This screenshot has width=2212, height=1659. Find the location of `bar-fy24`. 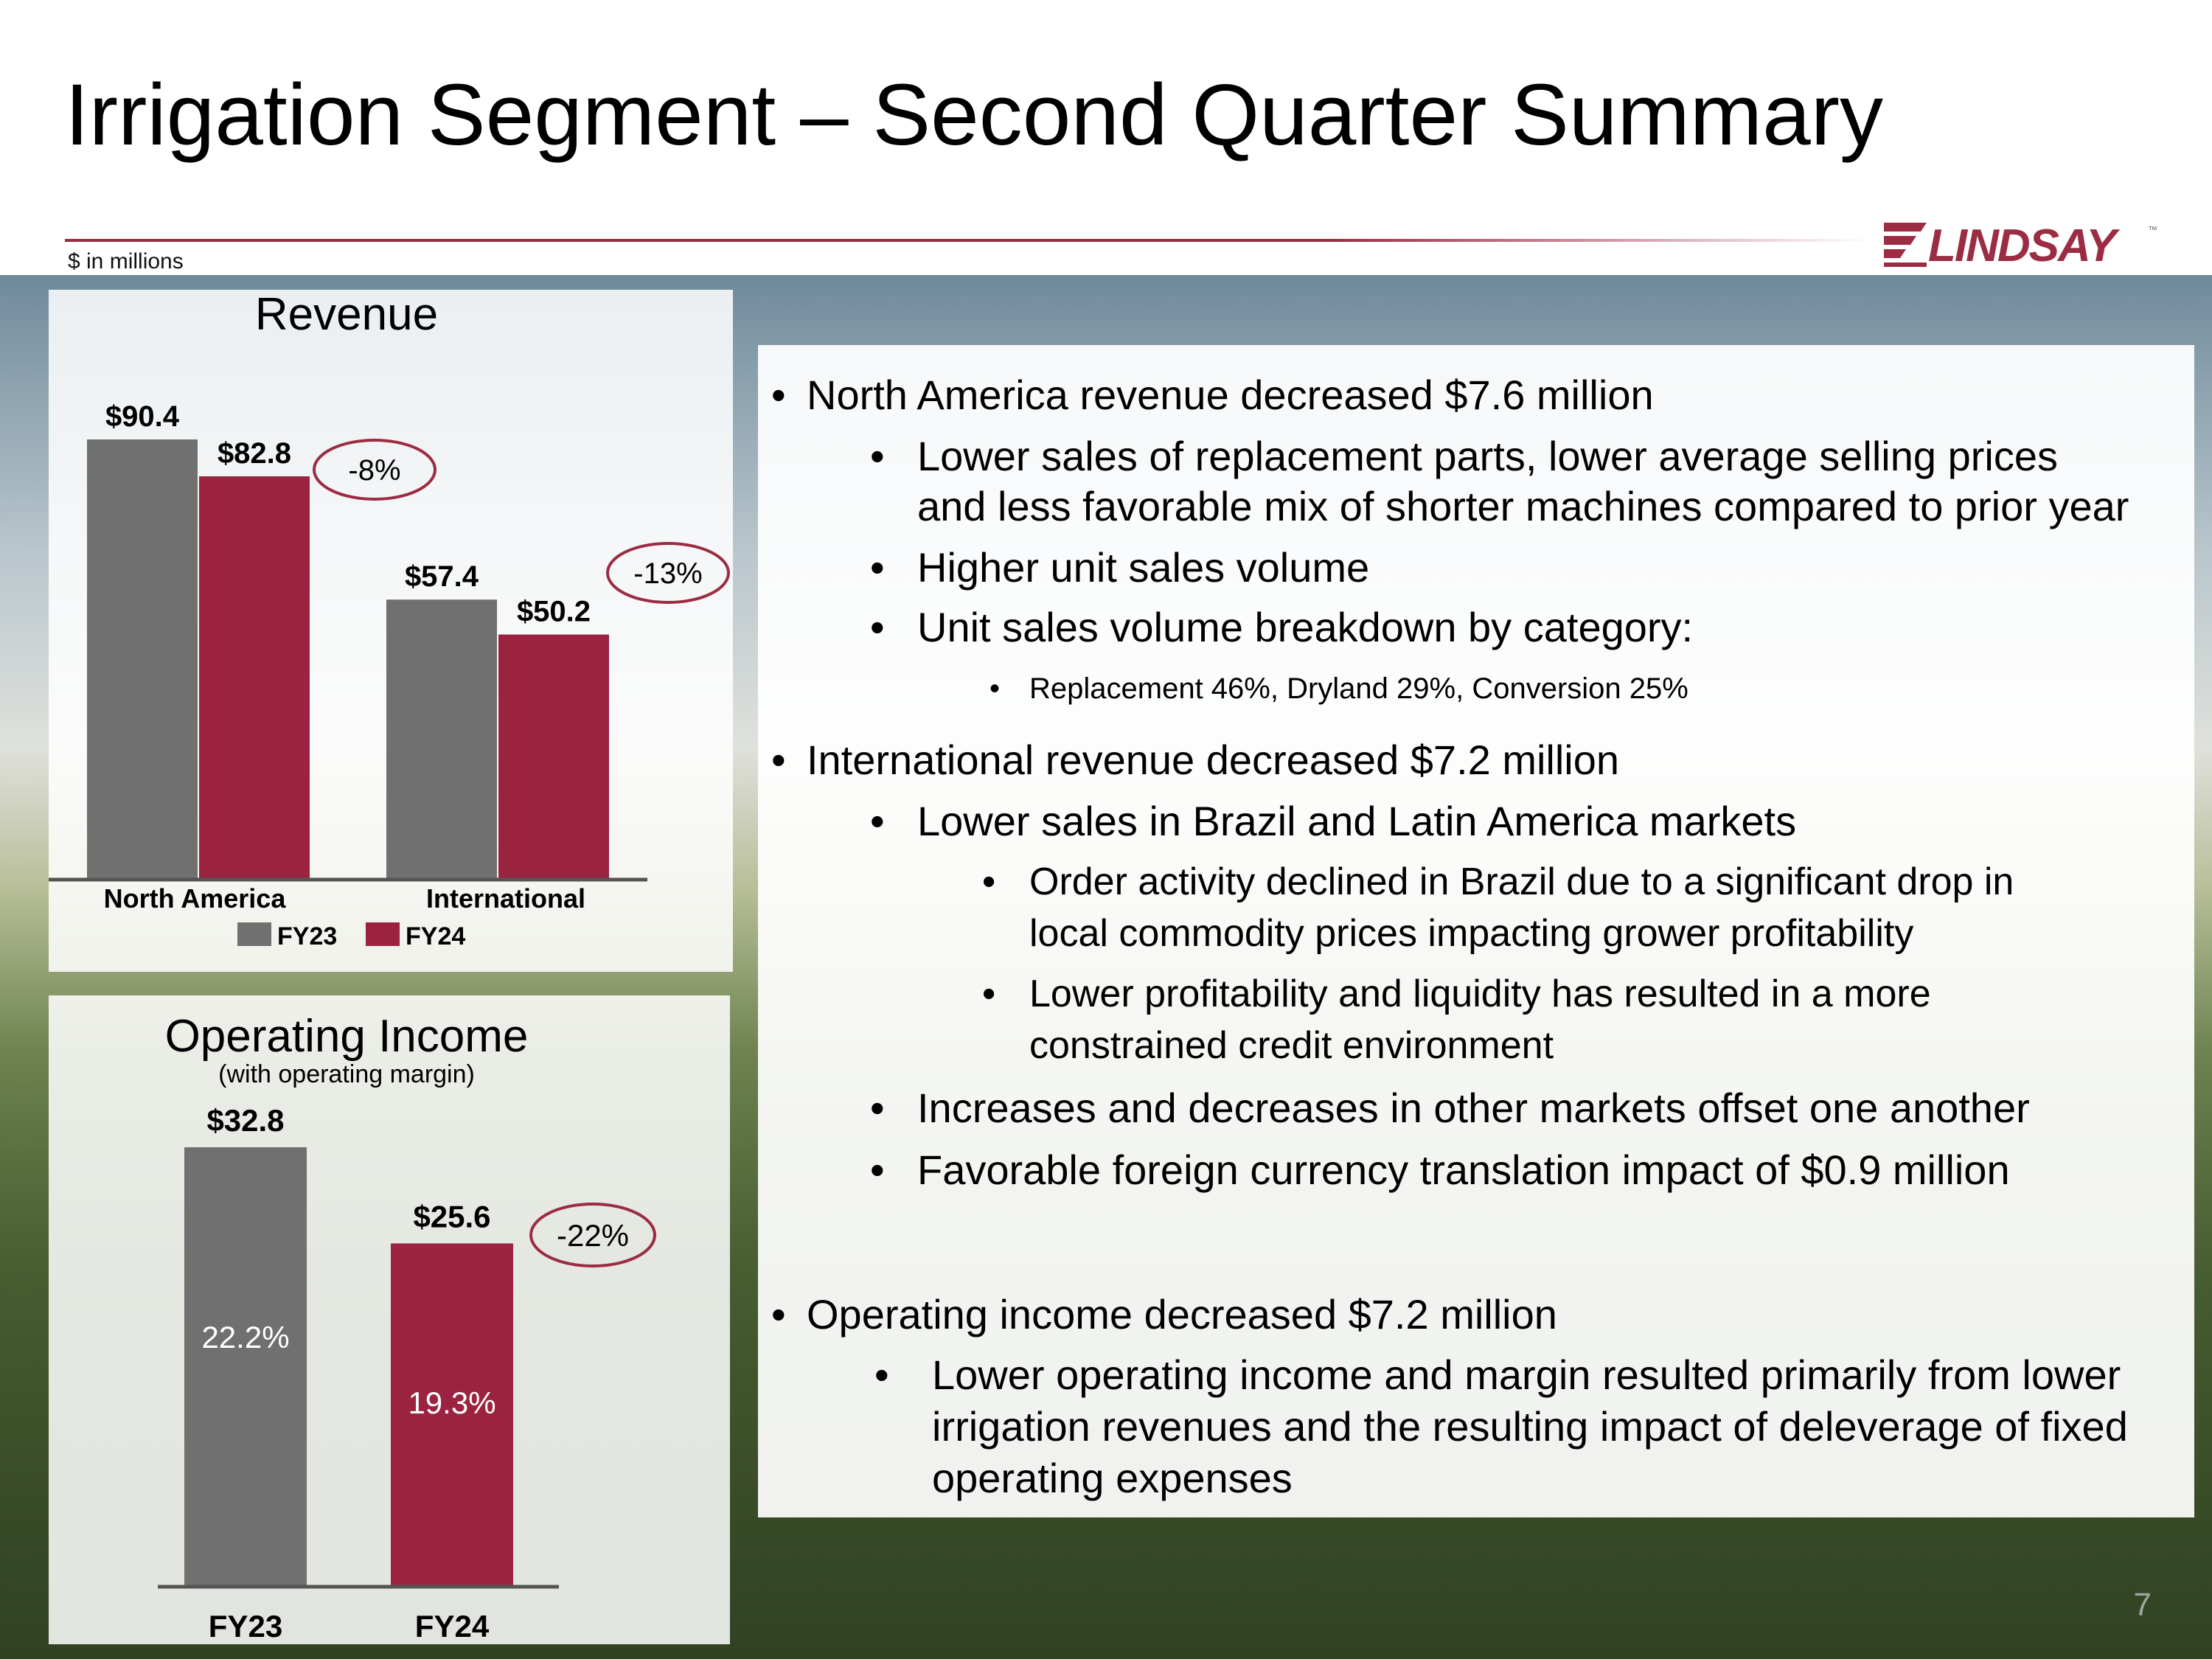

bar-fy24 is located at coordinates (452, 1414).